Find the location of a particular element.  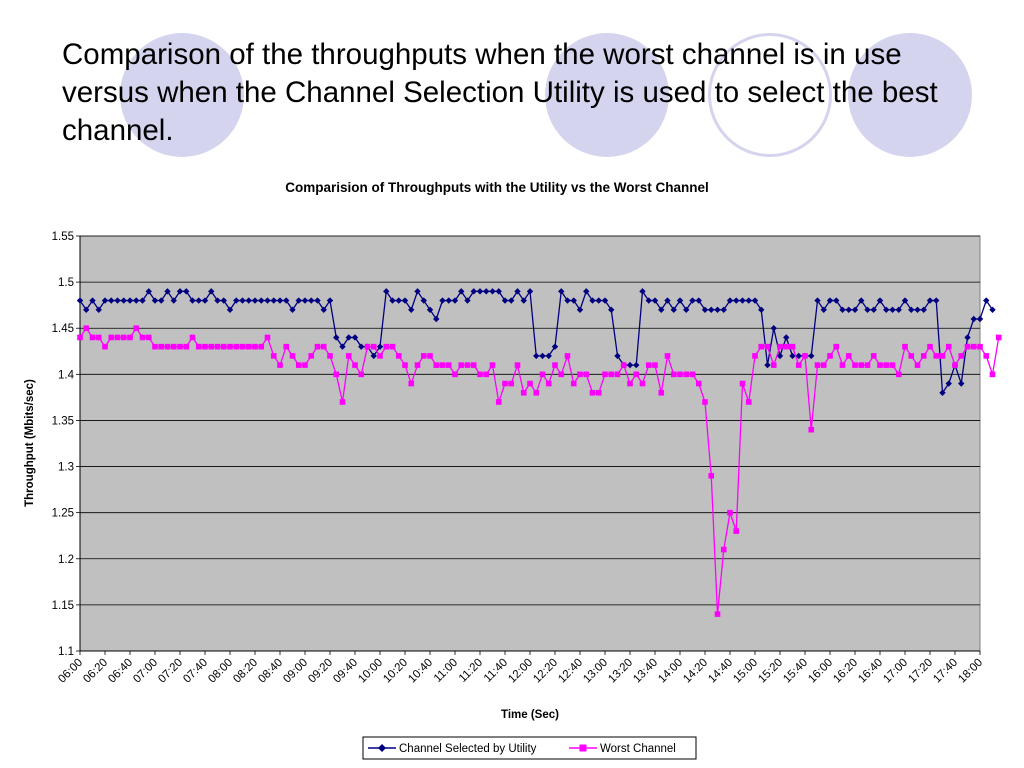

x-tick-label: 18:00 is located at coordinates (970, 671).